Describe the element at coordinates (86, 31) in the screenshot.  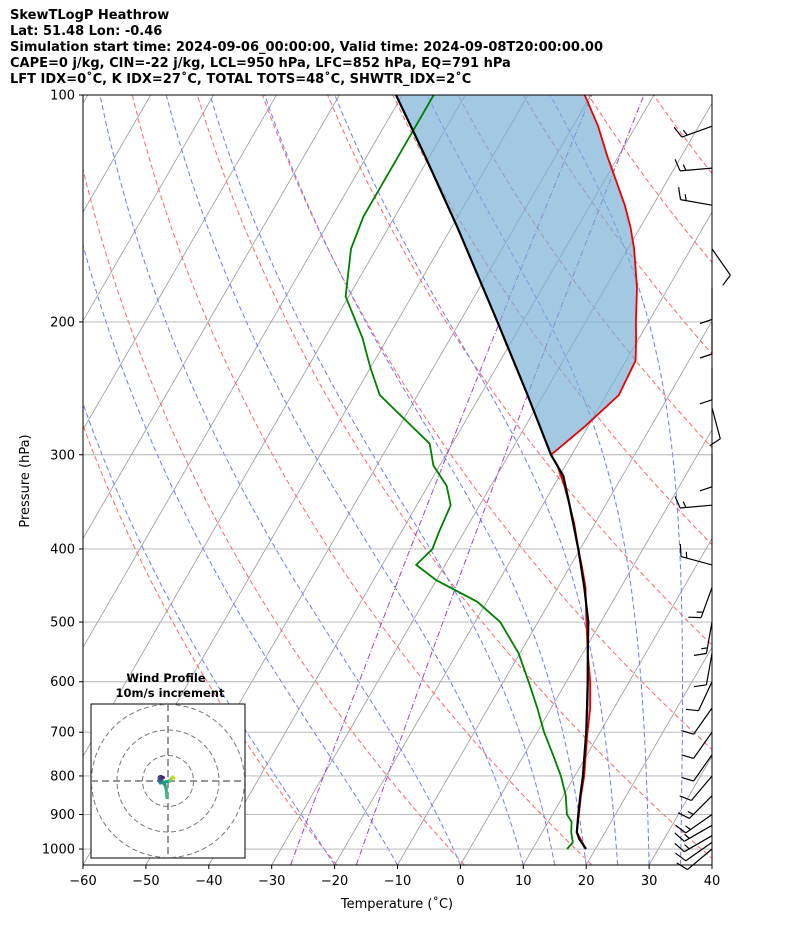
I see `location-coordinates: Lat: 51.48 Lon: -0.46` at that location.